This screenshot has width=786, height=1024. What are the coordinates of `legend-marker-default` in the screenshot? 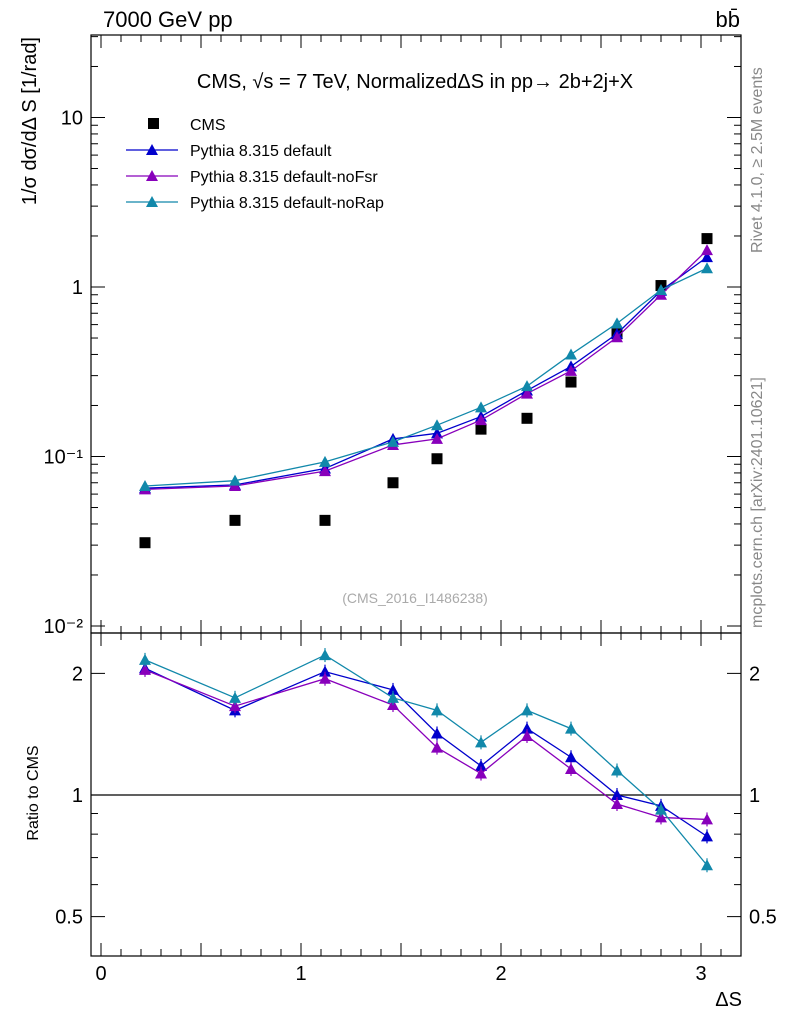 It's located at (152, 149).